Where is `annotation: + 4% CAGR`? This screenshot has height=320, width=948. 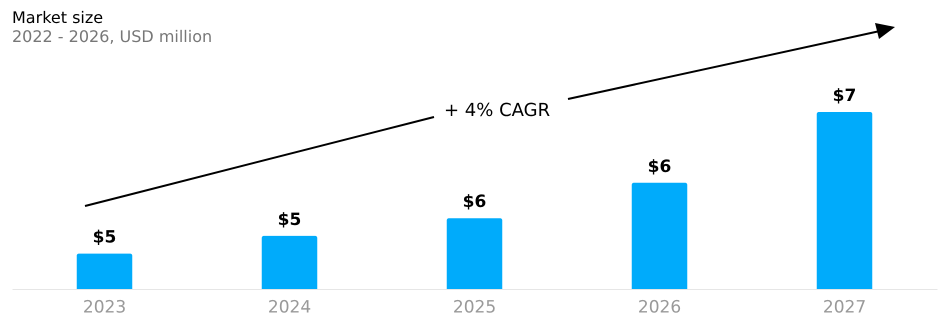
annotation: + 4% CAGR is located at coordinates (497, 110).